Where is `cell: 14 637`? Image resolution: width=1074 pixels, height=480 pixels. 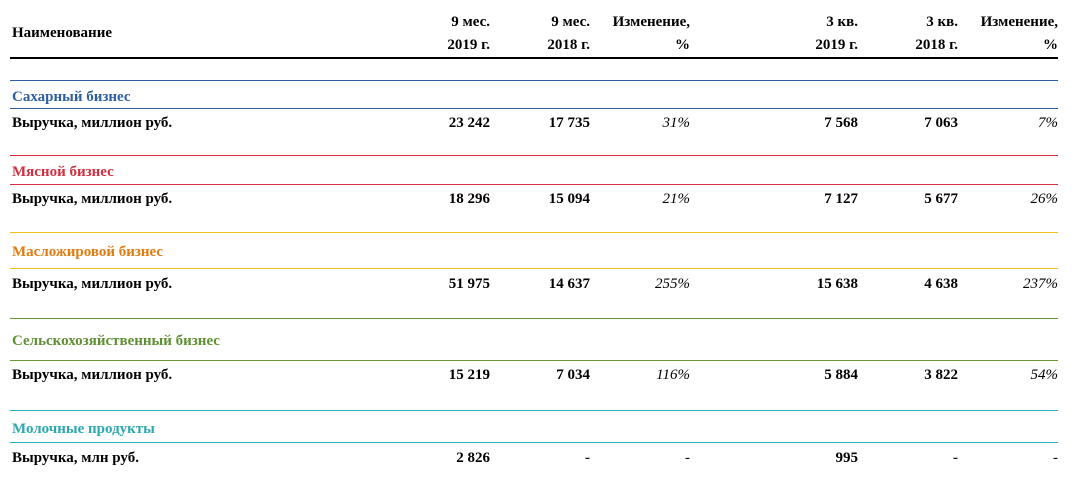
cell: 14 637 is located at coordinates (569, 284).